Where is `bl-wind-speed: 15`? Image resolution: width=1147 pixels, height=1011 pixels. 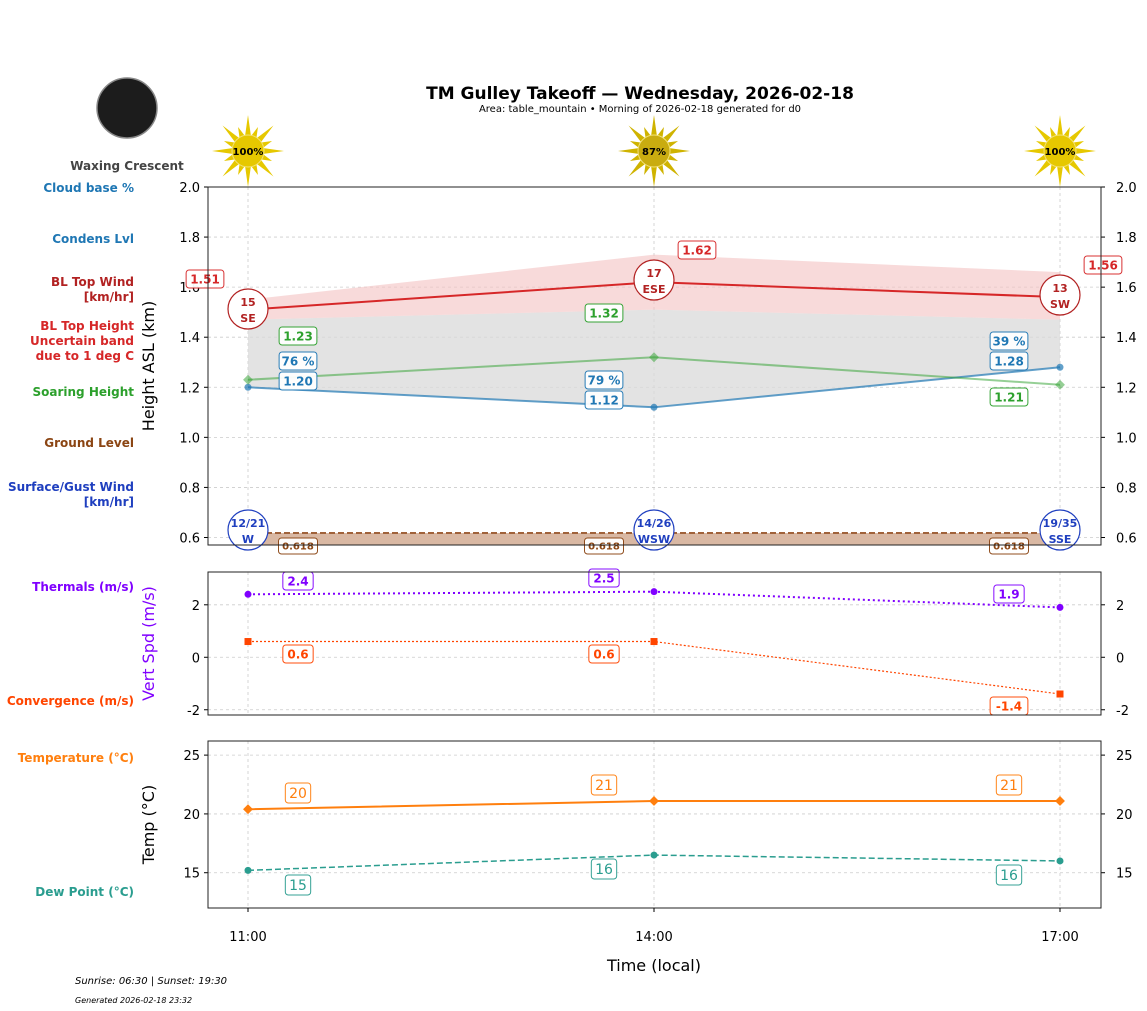
bl-wind-speed: 15 is located at coordinates (247, 302).